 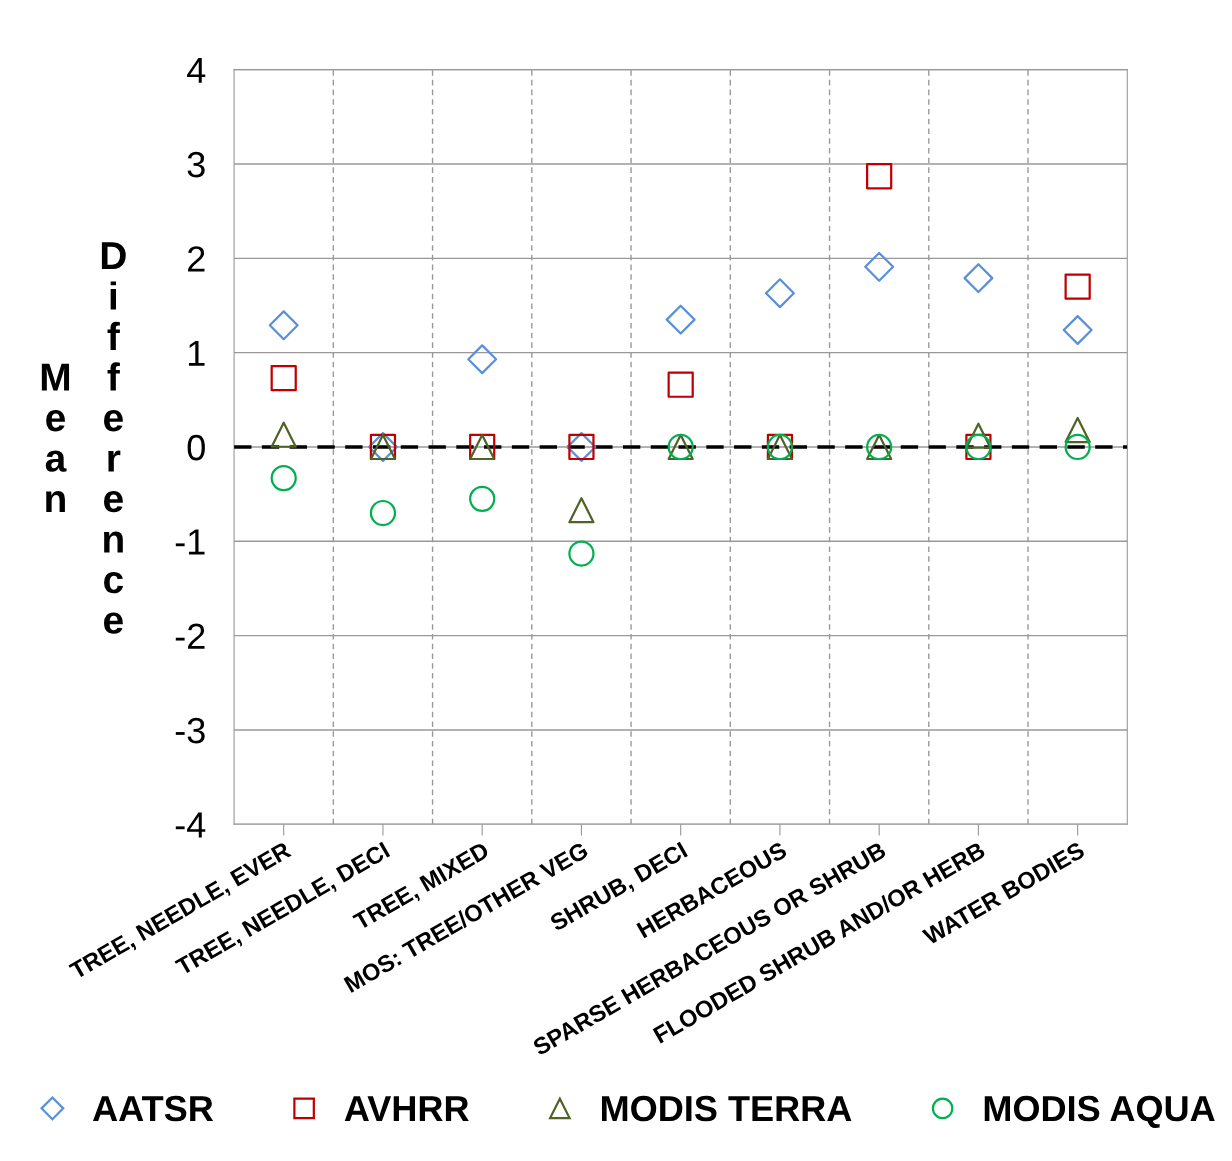 I want to click on y-tick-label: 2, so click(x=196, y=259).